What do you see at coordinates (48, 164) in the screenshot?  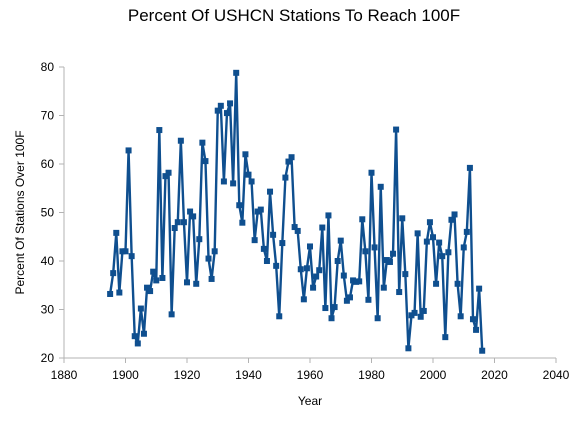 I see `y-tick-label: 60` at bounding box center [48, 164].